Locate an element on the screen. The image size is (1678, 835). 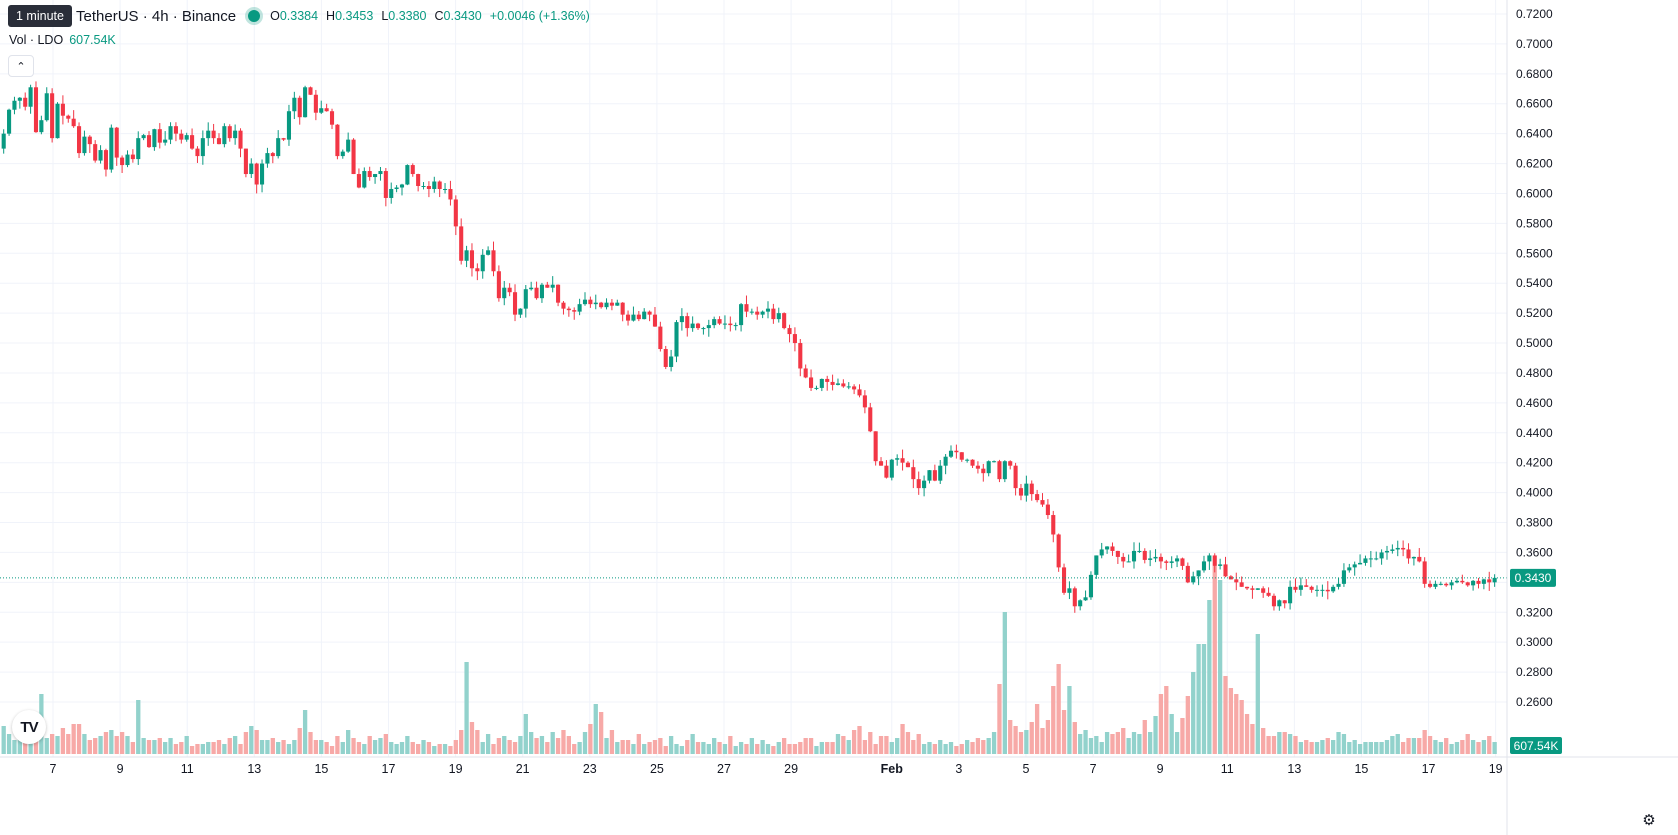
y-tick-label: 0.3800 is located at coordinates (1534, 523).